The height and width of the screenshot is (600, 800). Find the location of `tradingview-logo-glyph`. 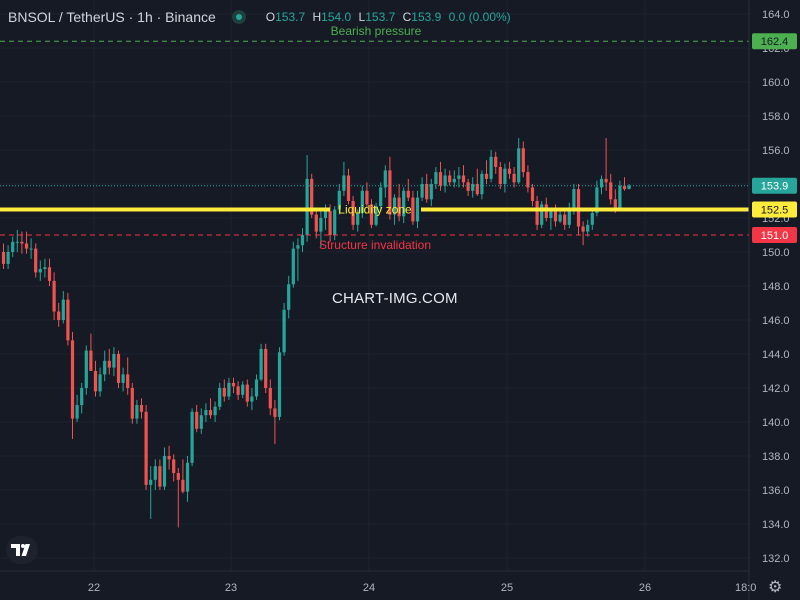

tradingview-logo-glyph is located at coordinates (20, 550).